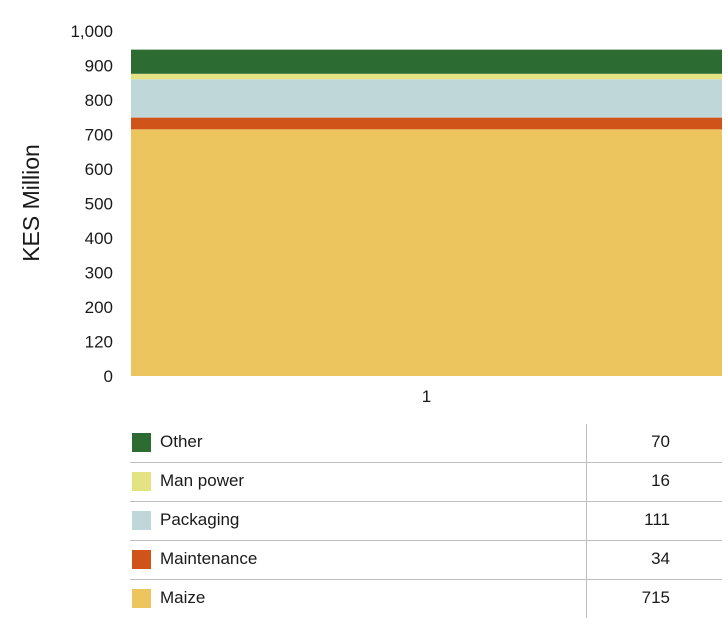 The height and width of the screenshot is (629, 728). What do you see at coordinates (426, 599) in the screenshot?
I see `legend-row-maize: Maize 715` at bounding box center [426, 599].